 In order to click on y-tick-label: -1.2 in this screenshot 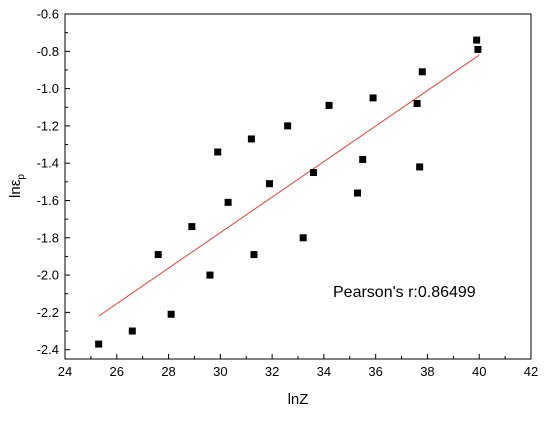, I will do `click(48, 125)`.